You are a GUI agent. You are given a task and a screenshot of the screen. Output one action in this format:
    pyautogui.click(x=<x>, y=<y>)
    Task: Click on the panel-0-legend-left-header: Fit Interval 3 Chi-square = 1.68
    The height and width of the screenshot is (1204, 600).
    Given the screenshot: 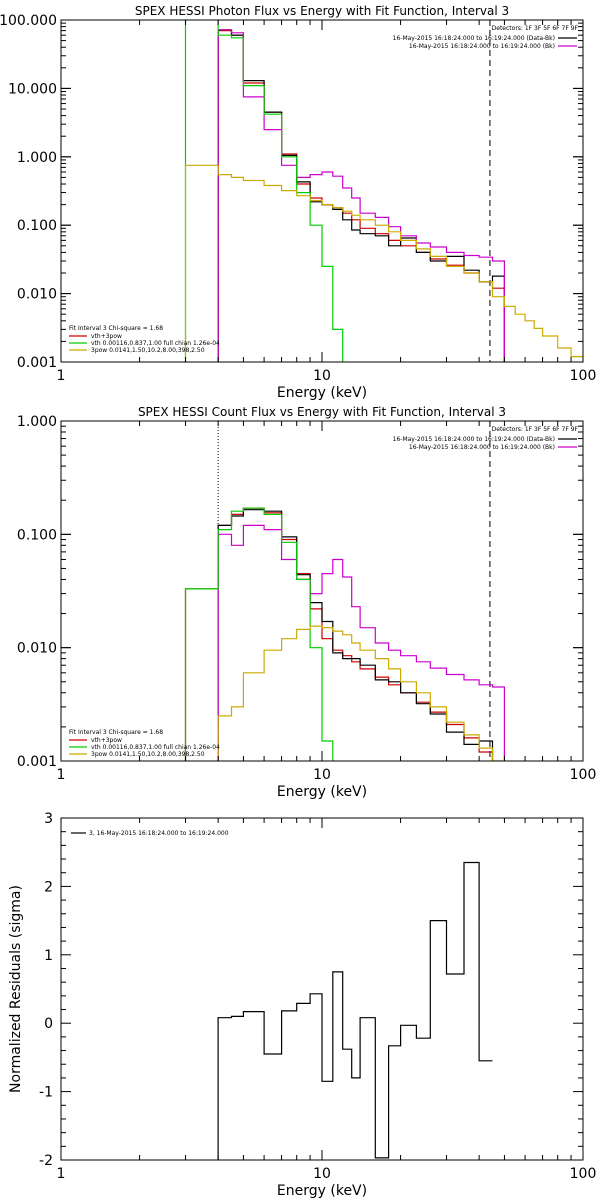 What is the action you would take?
    pyautogui.click(x=116, y=328)
    